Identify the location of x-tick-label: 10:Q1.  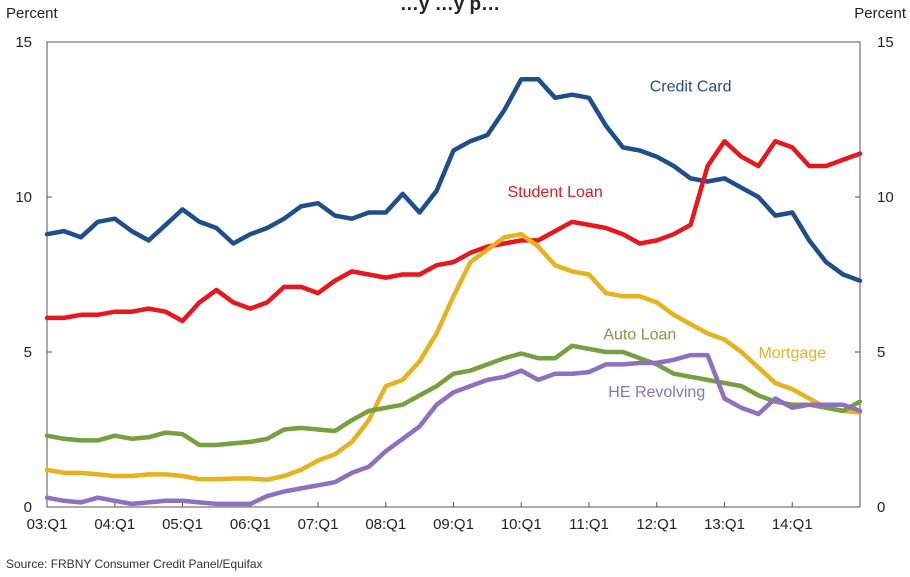
(521, 524).